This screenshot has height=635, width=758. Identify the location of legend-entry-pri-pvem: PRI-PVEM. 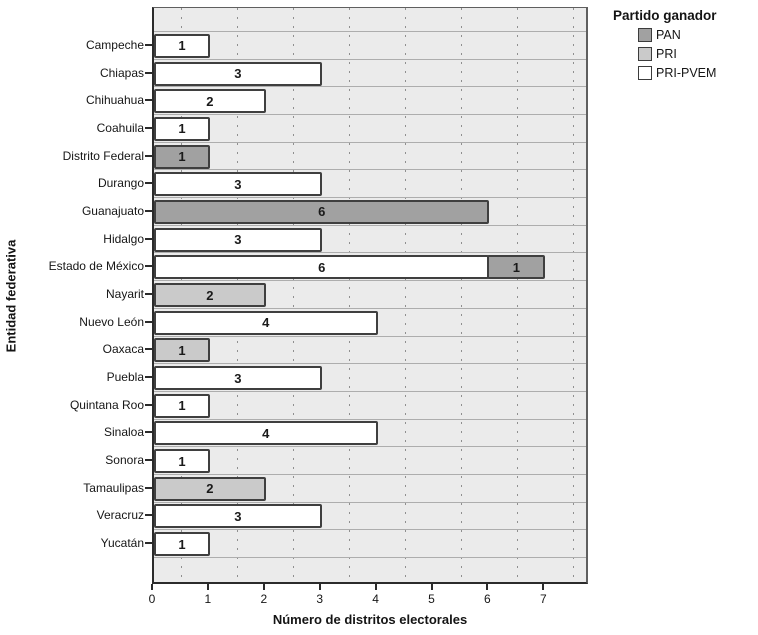
(677, 73).